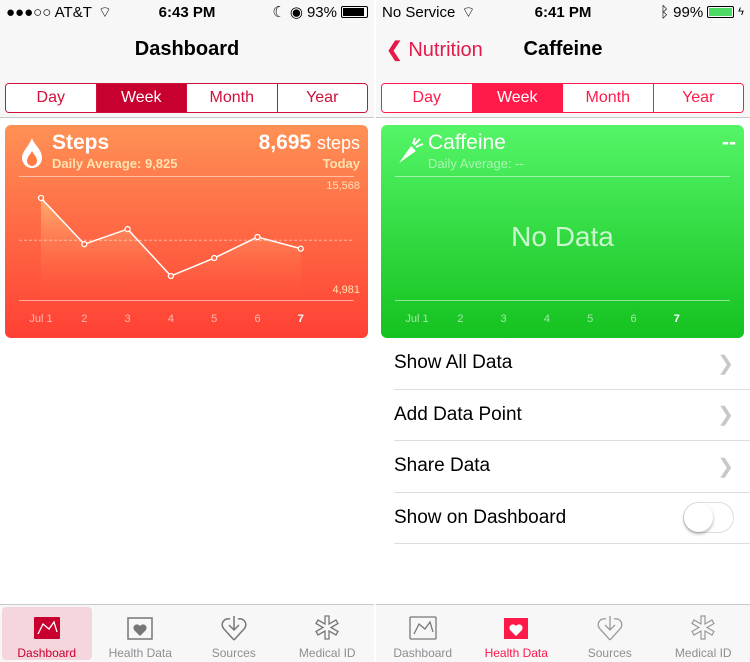 This screenshot has height=662, width=750. What do you see at coordinates (708, 518) in the screenshot?
I see `show-on-dashboard-toggle` at bounding box center [708, 518].